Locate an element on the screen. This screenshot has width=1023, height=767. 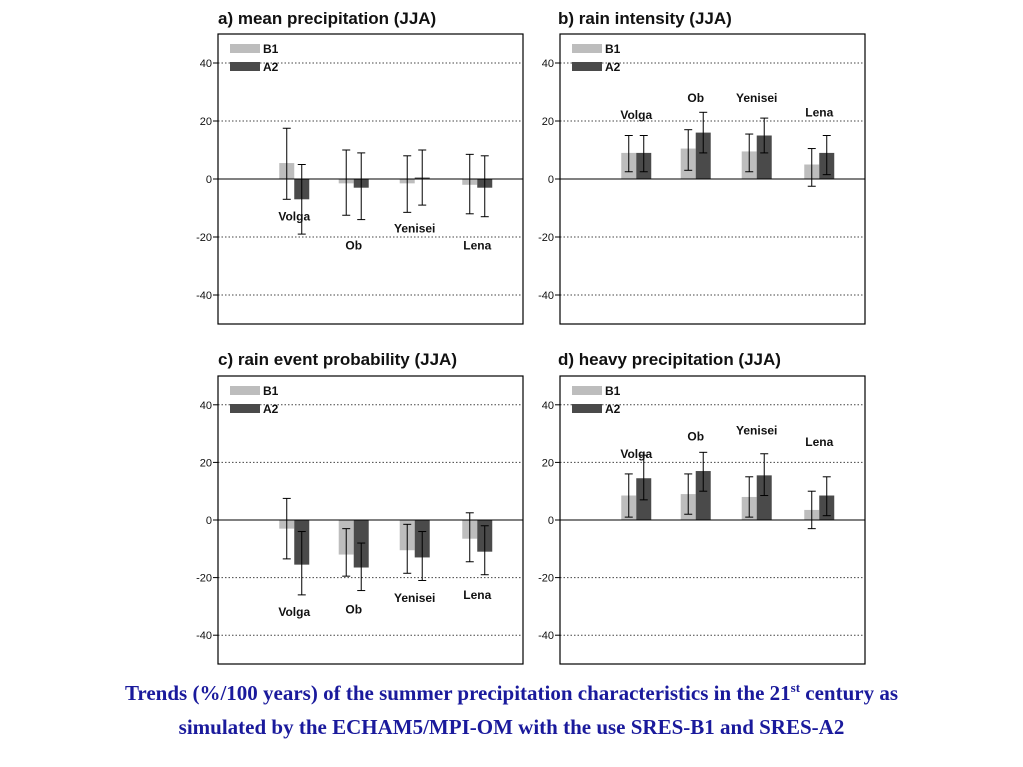
caption-superscript: st is located at coordinates (795, 687).